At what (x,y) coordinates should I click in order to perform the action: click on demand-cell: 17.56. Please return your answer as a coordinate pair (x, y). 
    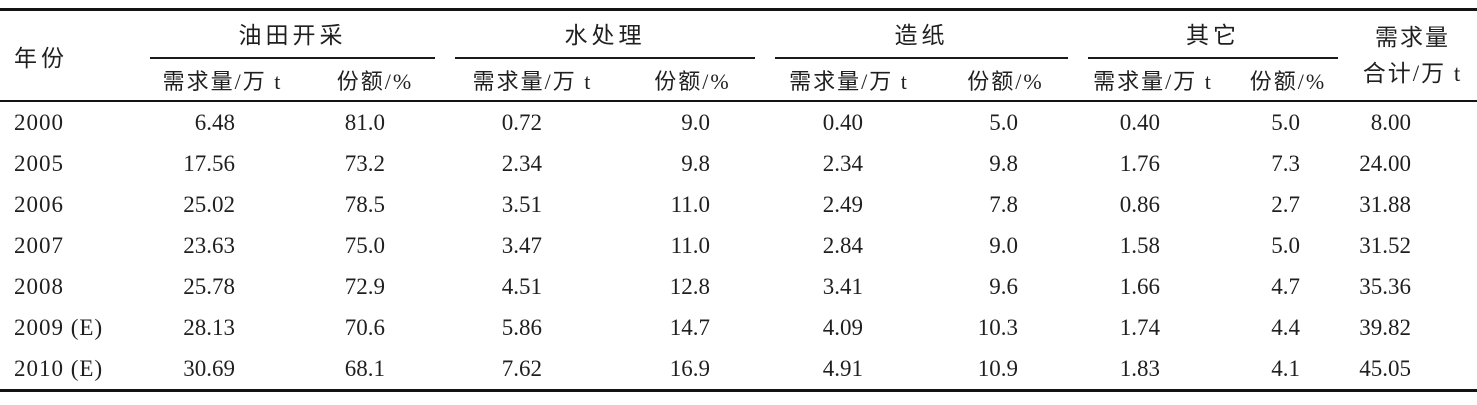
    Looking at the image, I should click on (209, 163).